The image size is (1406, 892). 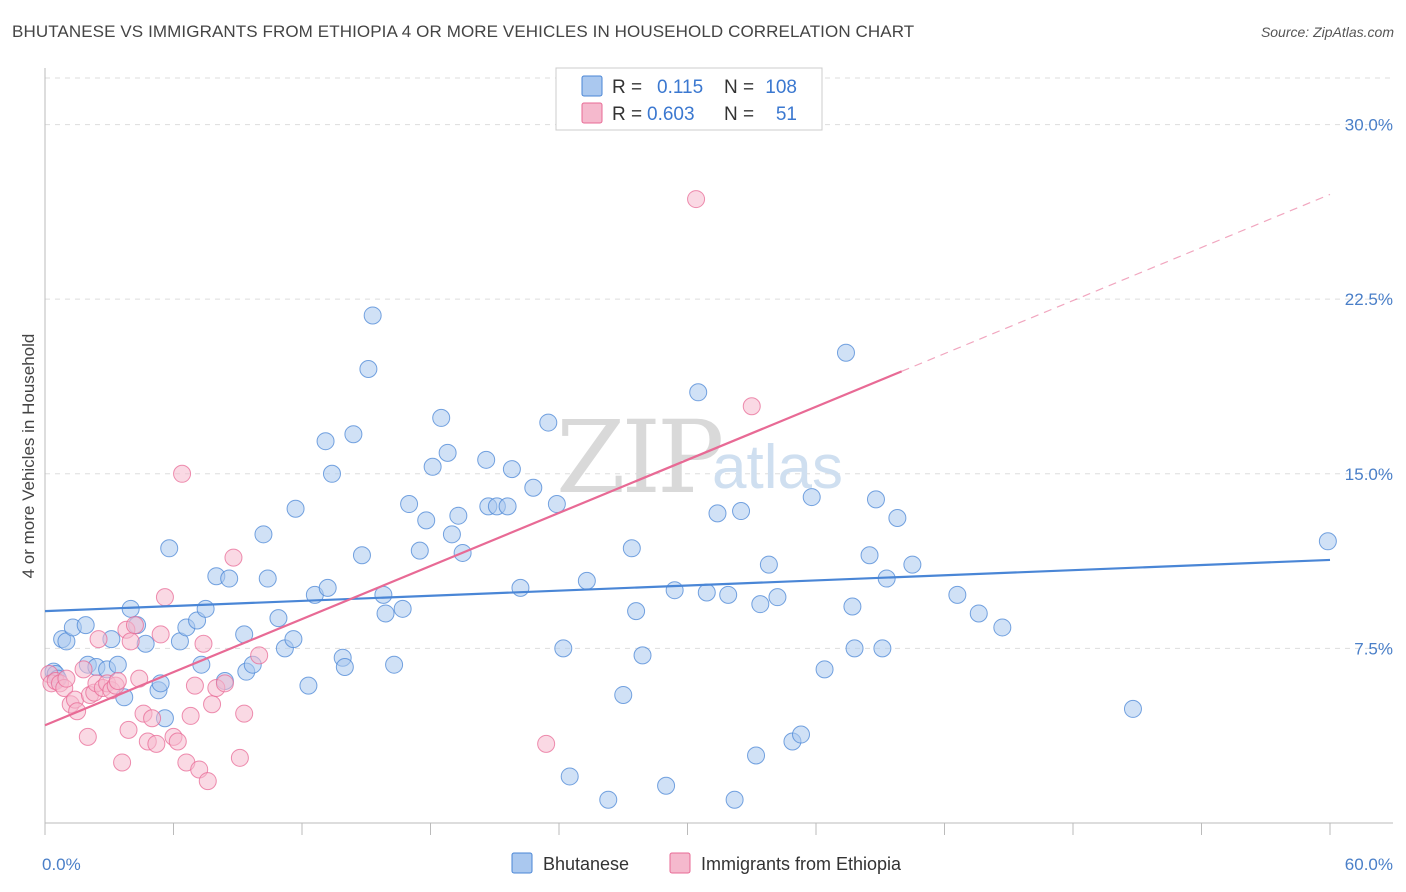 What do you see at coordinates (706, 863) in the screenshot?
I see `bottom-legend: Bhutanese Immigrants from Ethiopia` at bounding box center [706, 863].